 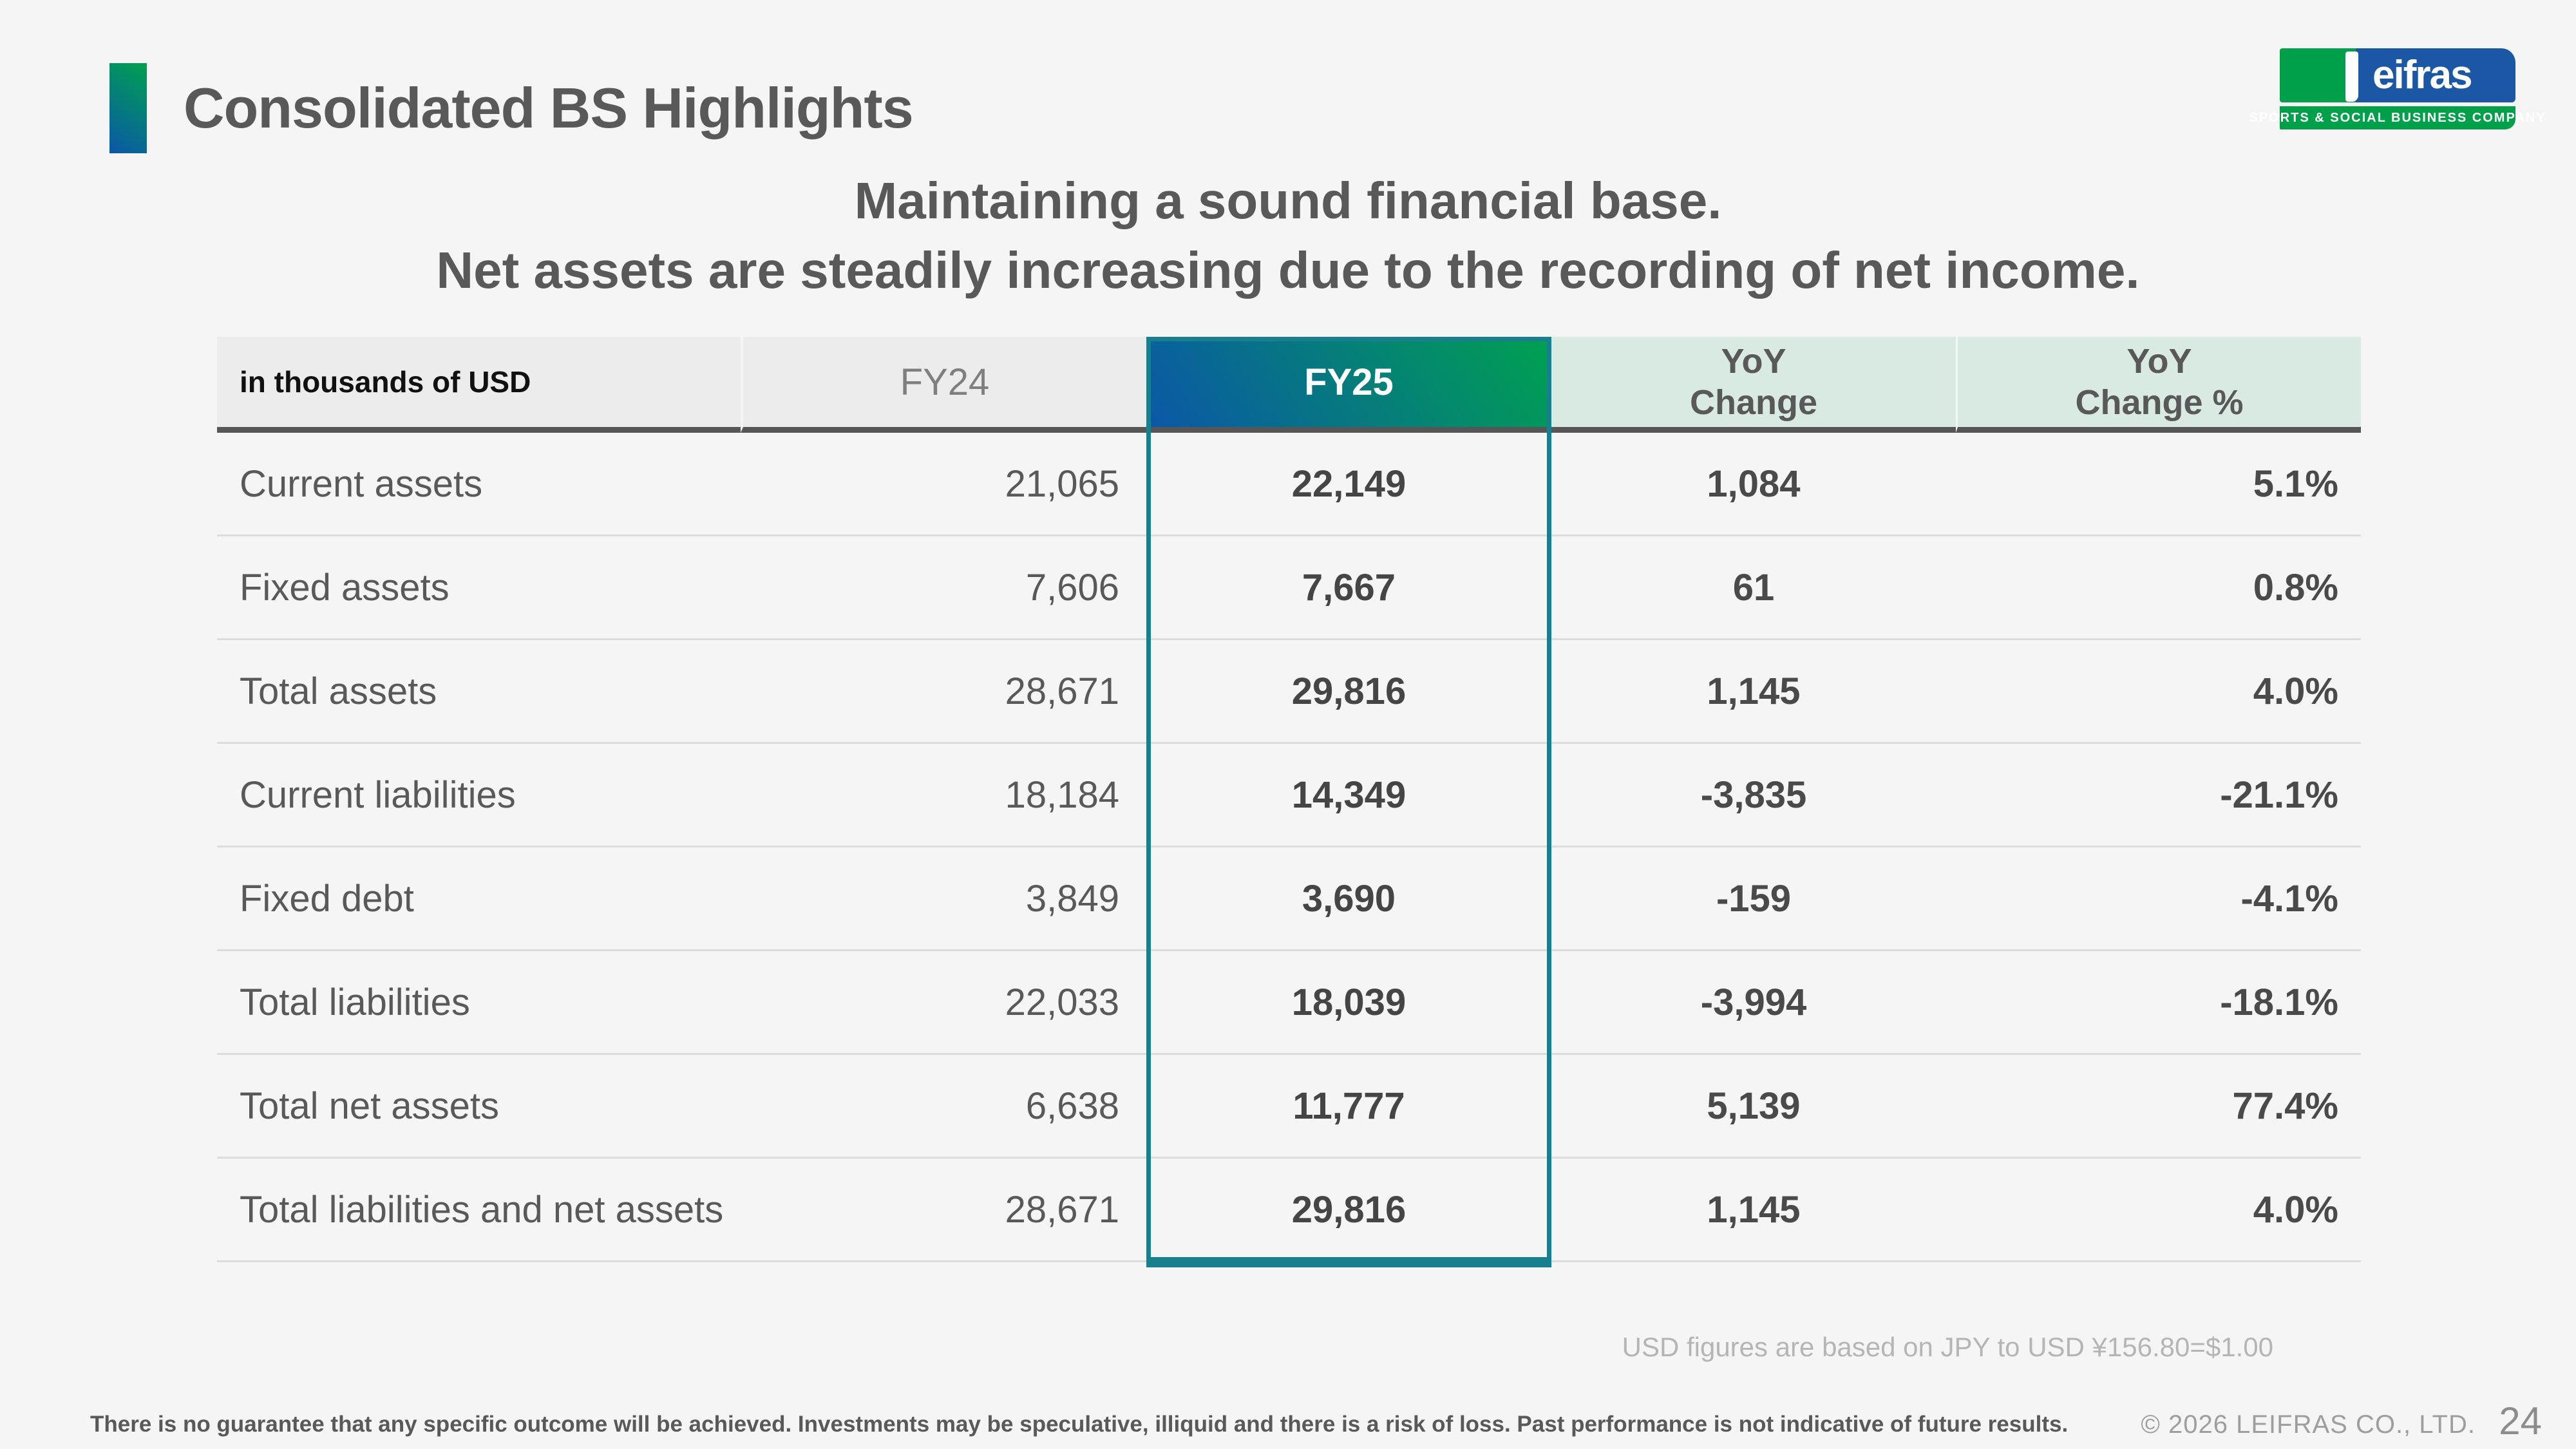 What do you see at coordinates (479, 1210) in the screenshot?
I see `row-label: Total liabilities and net assets` at bounding box center [479, 1210].